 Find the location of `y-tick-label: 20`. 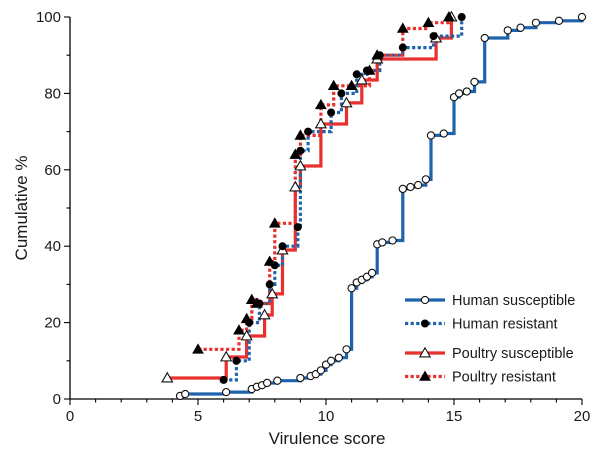

y-tick-label: 20 is located at coordinates (52, 323).